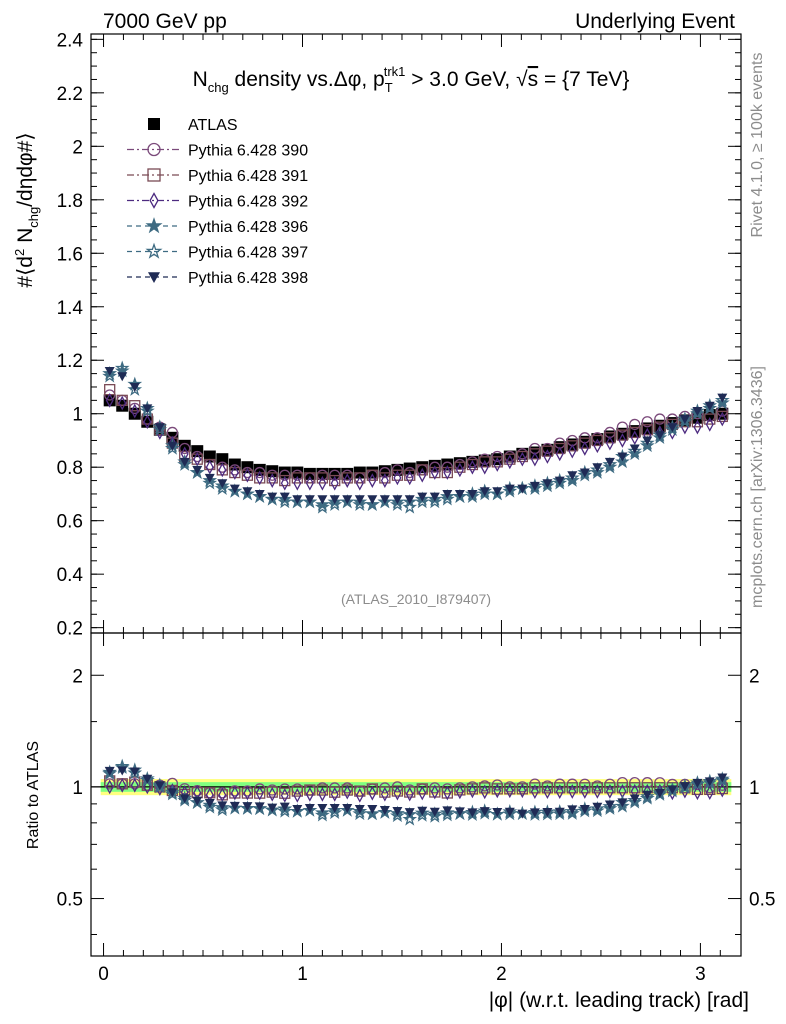 This screenshot has height=1024, width=786. I want to click on y-tick-label: 1.4, so click(70, 308).